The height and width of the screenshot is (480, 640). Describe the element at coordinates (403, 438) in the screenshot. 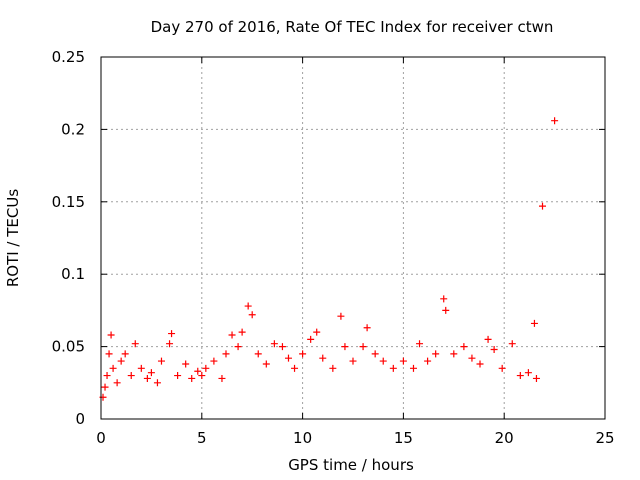

I see `x-tick-label: 15` at that location.